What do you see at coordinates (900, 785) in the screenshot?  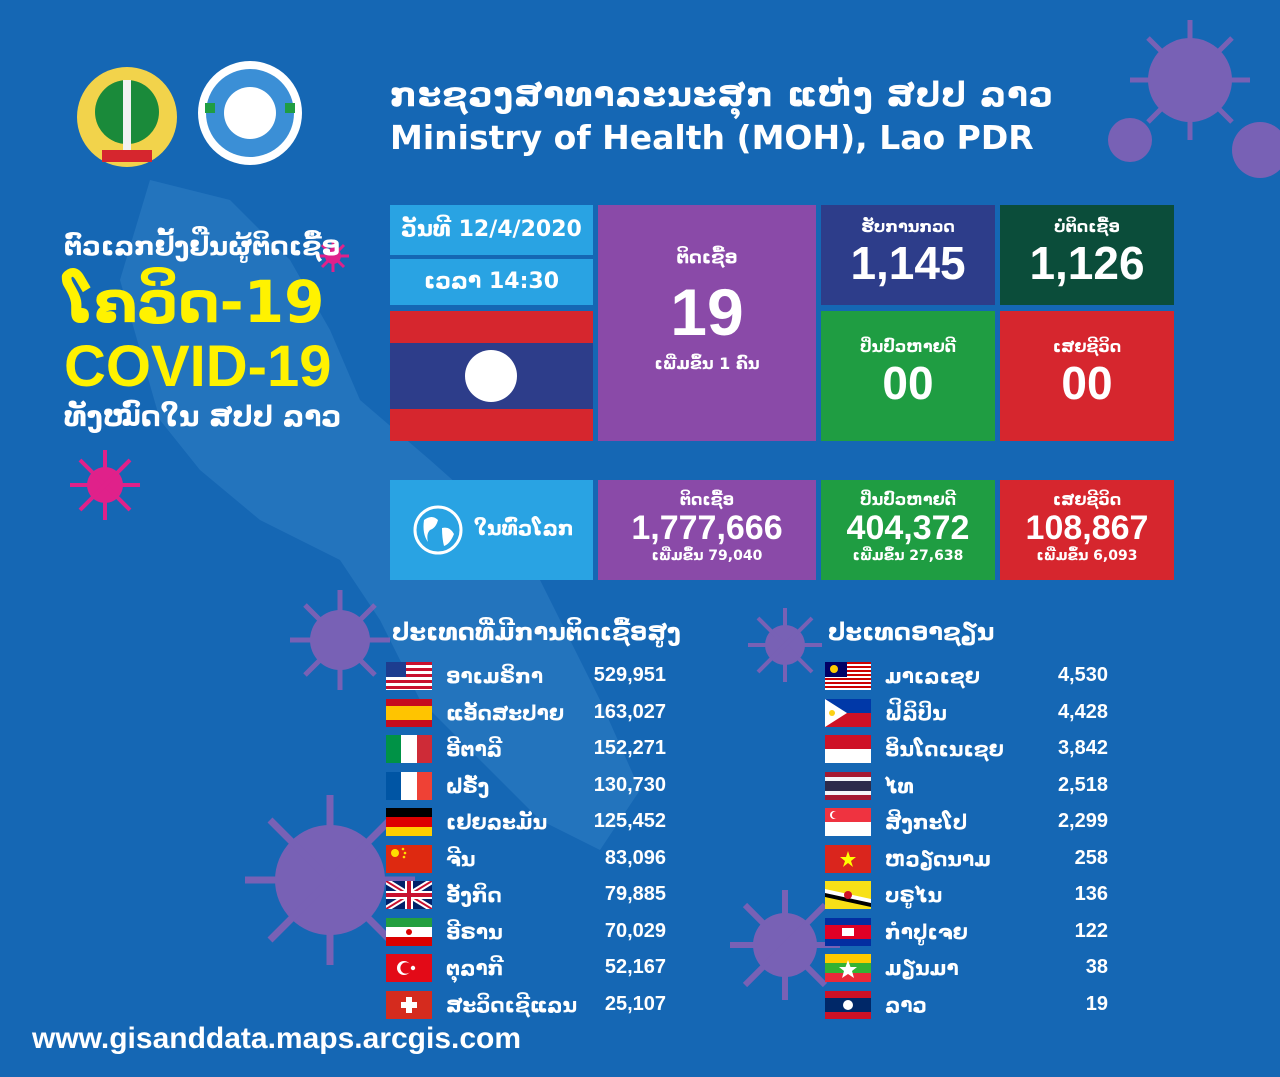 I see `country-name: ໄທ` at bounding box center [900, 785].